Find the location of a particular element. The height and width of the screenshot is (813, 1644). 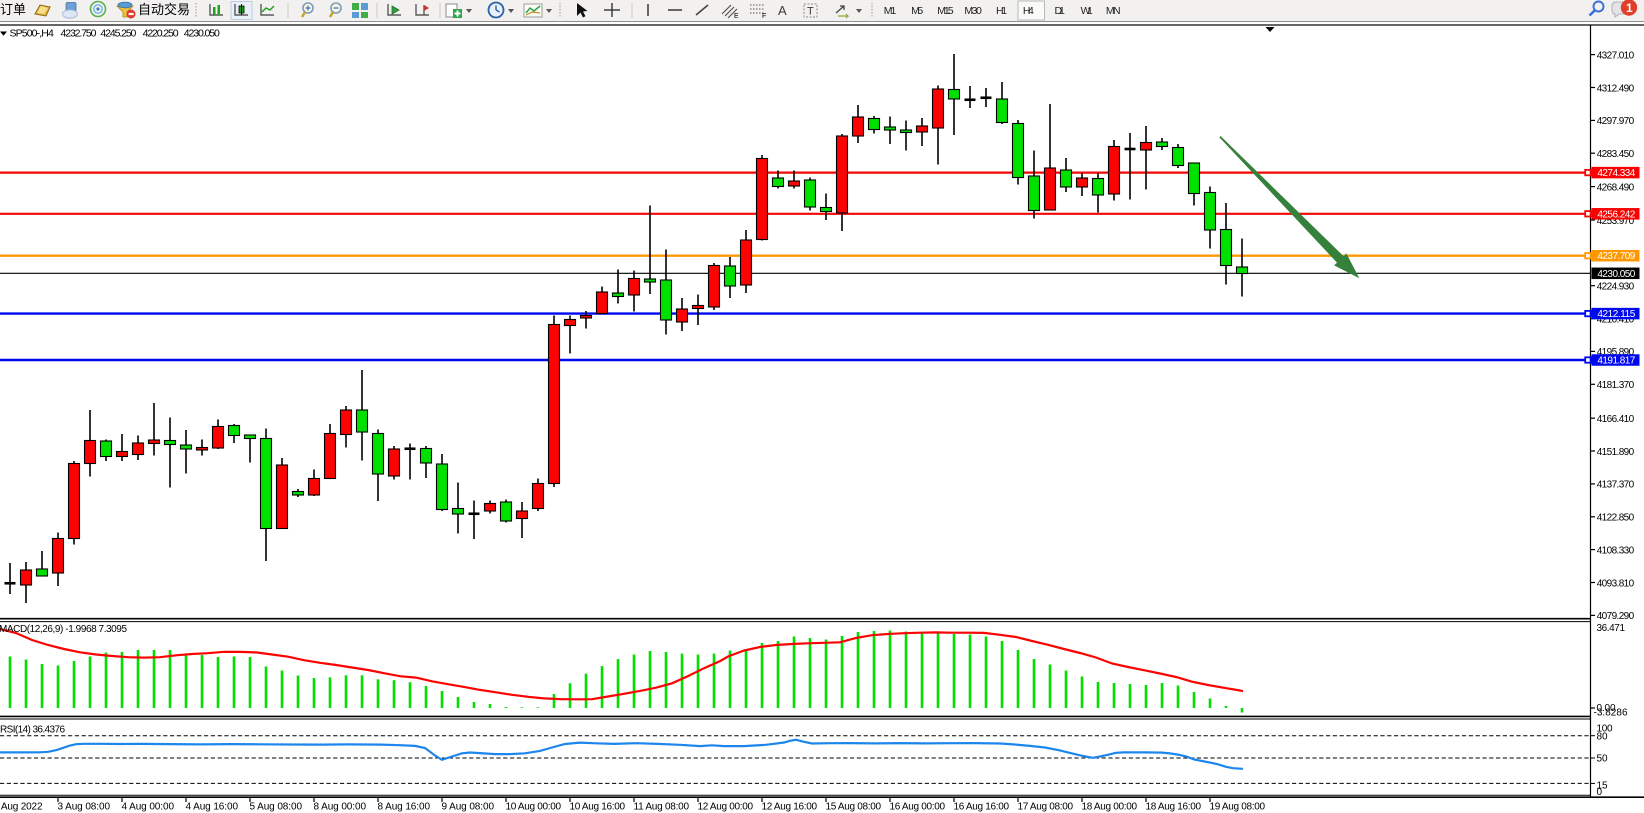

svg-text: T is located at coordinates (810, 12).